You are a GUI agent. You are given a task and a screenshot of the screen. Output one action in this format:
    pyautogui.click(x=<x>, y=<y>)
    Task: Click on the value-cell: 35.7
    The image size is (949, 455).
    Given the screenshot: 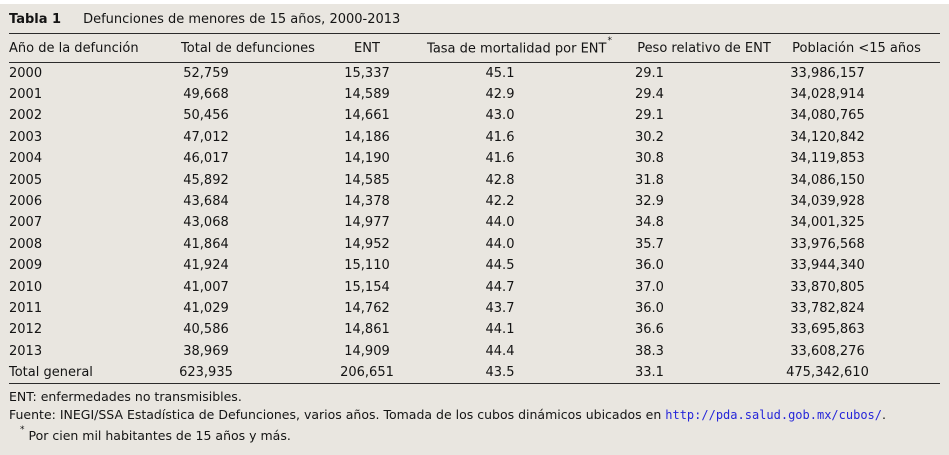 What is the action you would take?
    pyautogui.click(x=649, y=244)
    